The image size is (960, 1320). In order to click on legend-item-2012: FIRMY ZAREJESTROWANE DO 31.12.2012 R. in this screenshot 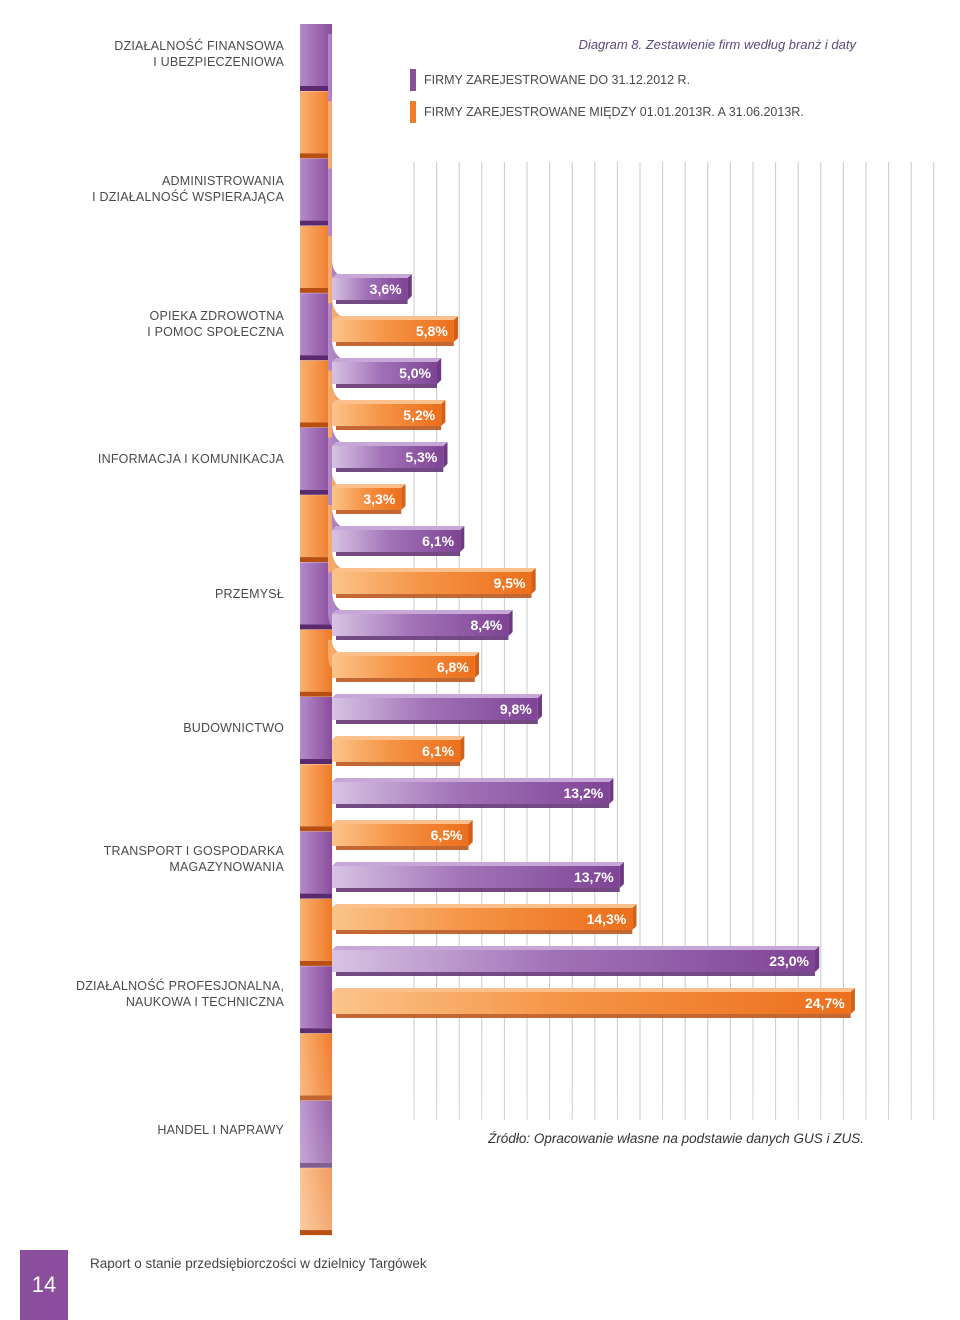, I will do `click(550, 80)`.